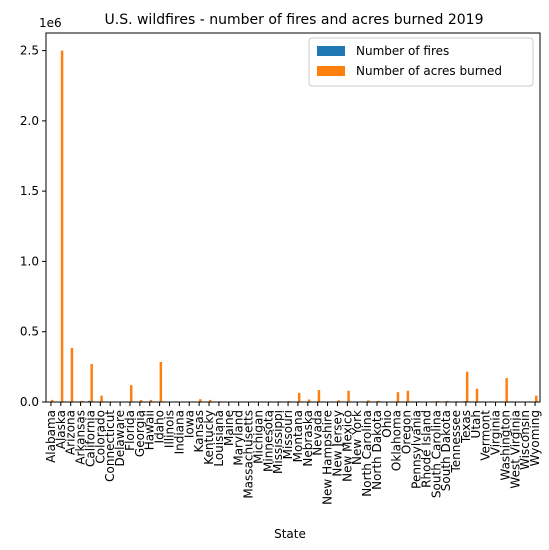 This screenshot has width=549, height=550. What do you see at coordinates (525, 440) in the screenshot?
I see `x-tick-label: Wisconsin` at bounding box center [525, 440].